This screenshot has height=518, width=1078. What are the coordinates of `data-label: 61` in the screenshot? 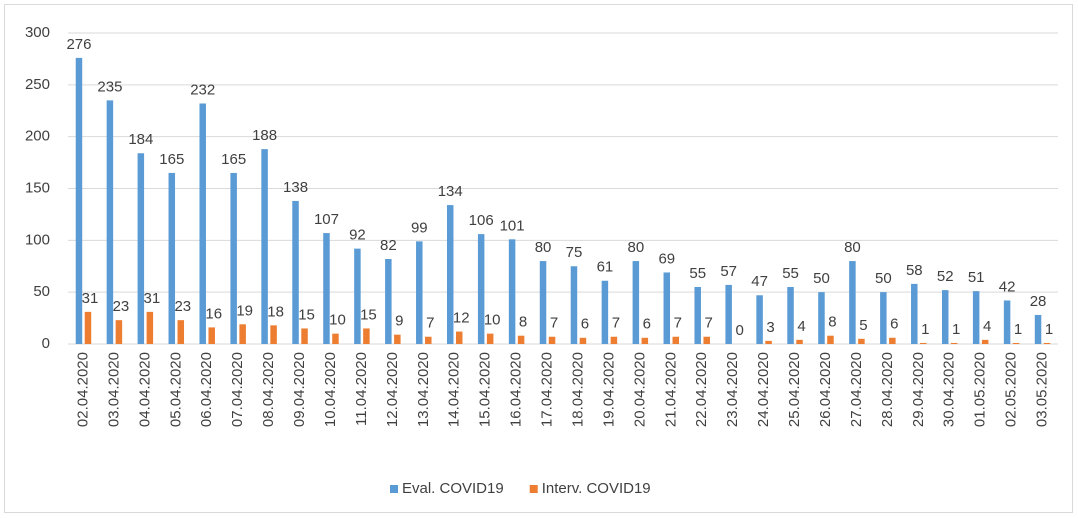 It's located at (605, 267).